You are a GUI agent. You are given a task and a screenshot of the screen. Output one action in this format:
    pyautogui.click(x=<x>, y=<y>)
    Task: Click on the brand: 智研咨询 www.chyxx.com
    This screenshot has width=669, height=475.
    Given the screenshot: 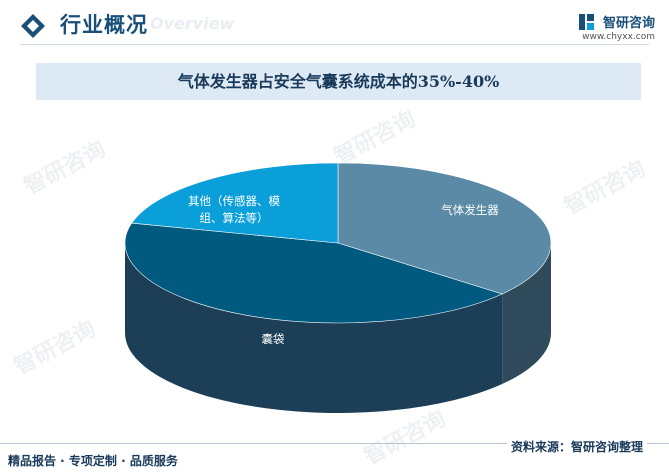 What is the action you would take?
    pyautogui.click(x=616, y=26)
    